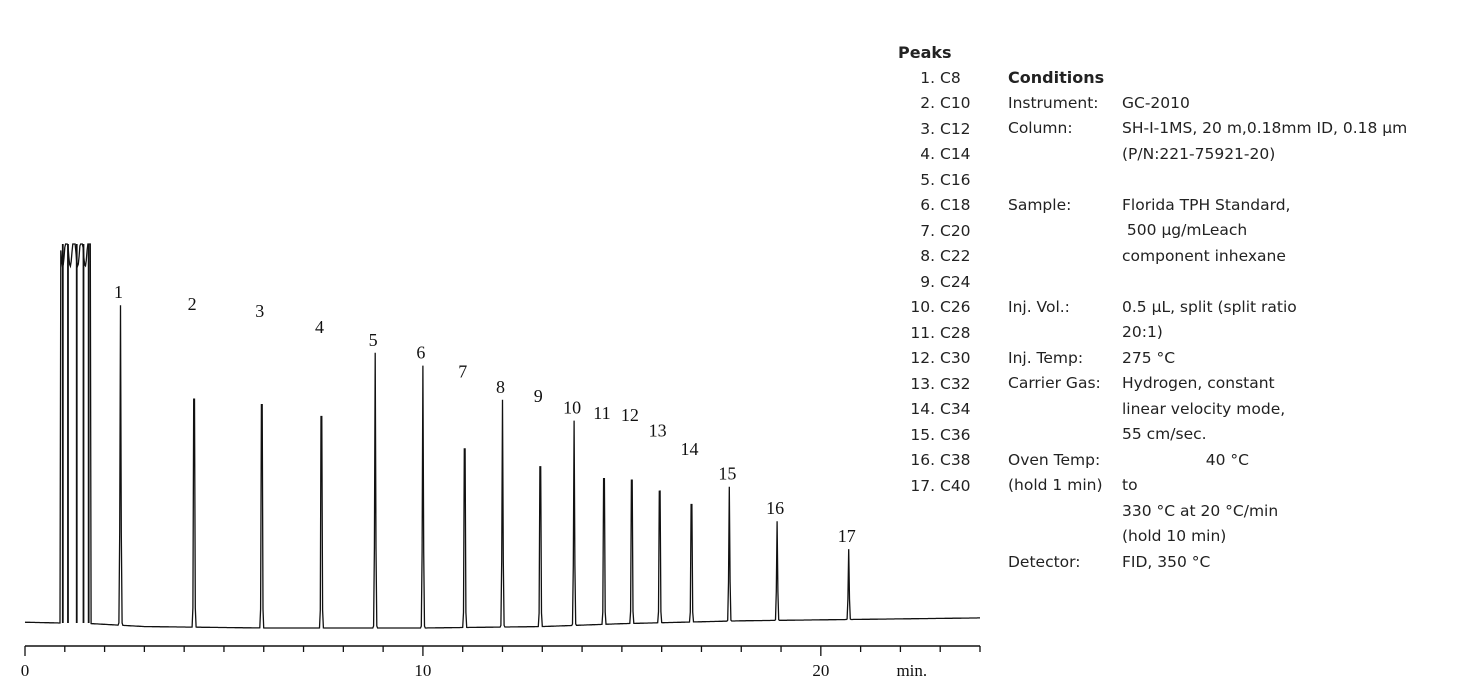 This screenshot has width=1461, height=689. Describe the element at coordinates (319, 327) in the screenshot. I see `peak-label: 4` at that location.